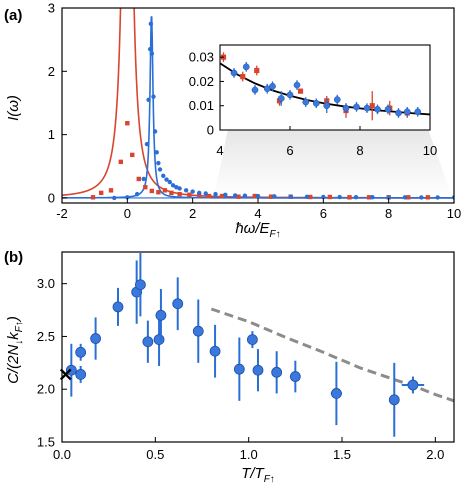  I want to click on panel-a-ytick-label: 2, so click(51, 71).